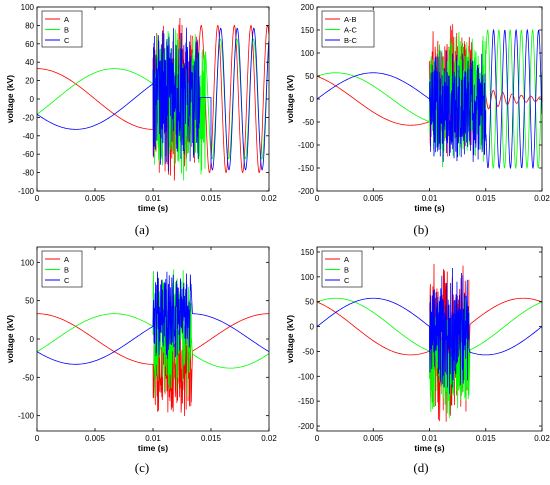  Describe the element at coordinates (29, 25) in the screenshot. I see `y-tick-label: 80` at that location.